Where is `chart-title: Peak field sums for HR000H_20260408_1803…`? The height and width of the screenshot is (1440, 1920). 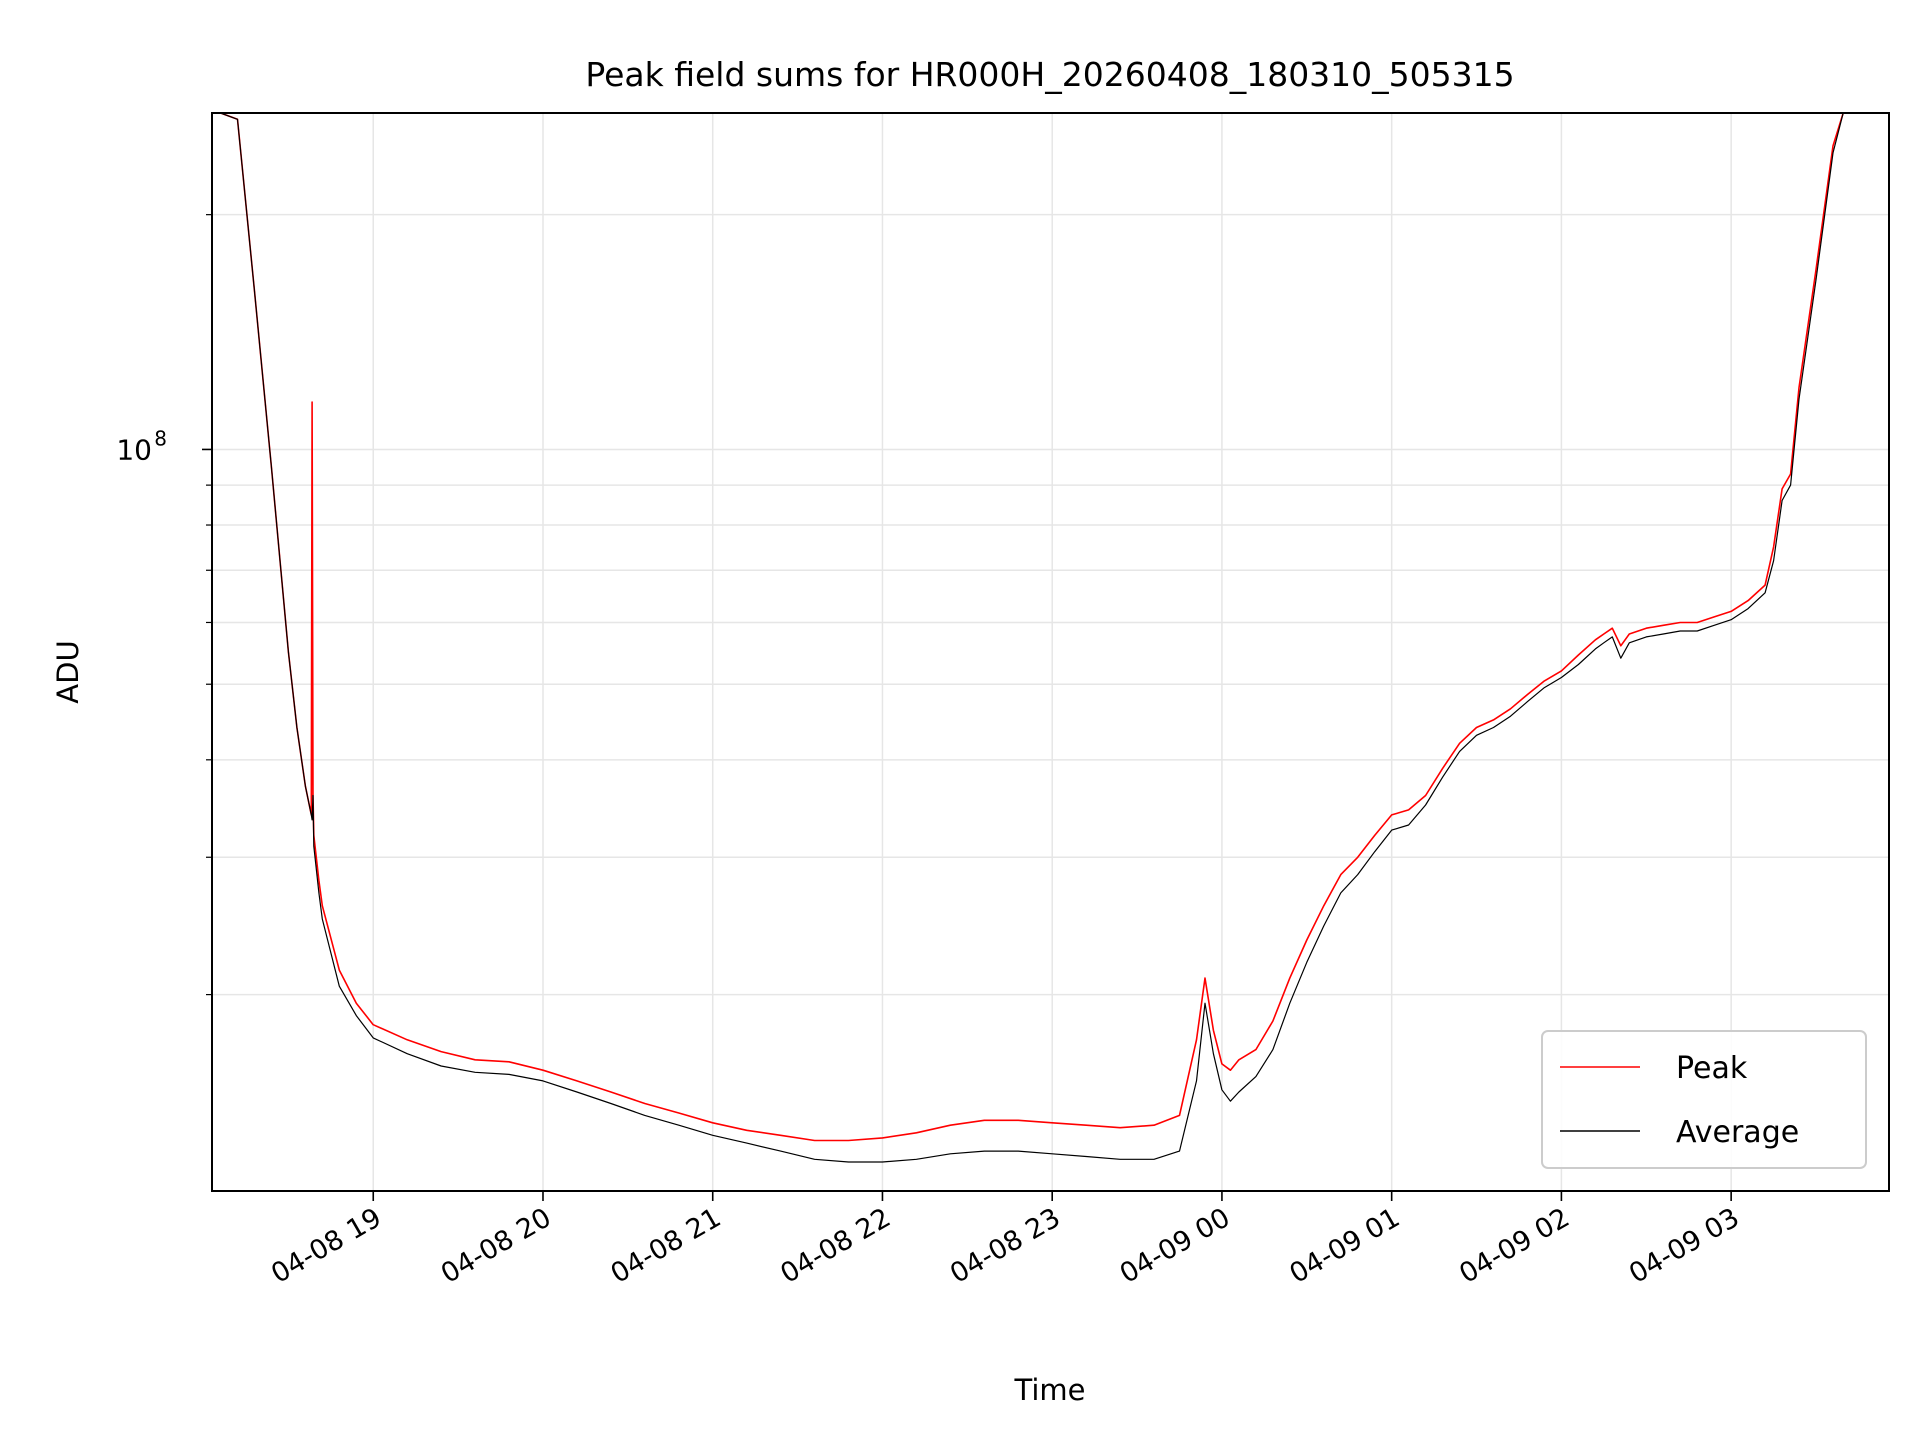 chart-title: Peak field sums for HR000H_20260408_1803… is located at coordinates (1049, 74).